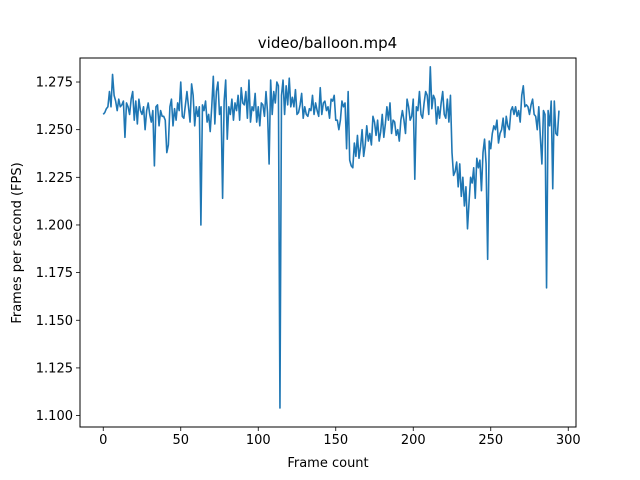 This screenshot has width=640, height=480. Describe the element at coordinates (180, 440) in the screenshot. I see `x-tick-label: 50` at that location.